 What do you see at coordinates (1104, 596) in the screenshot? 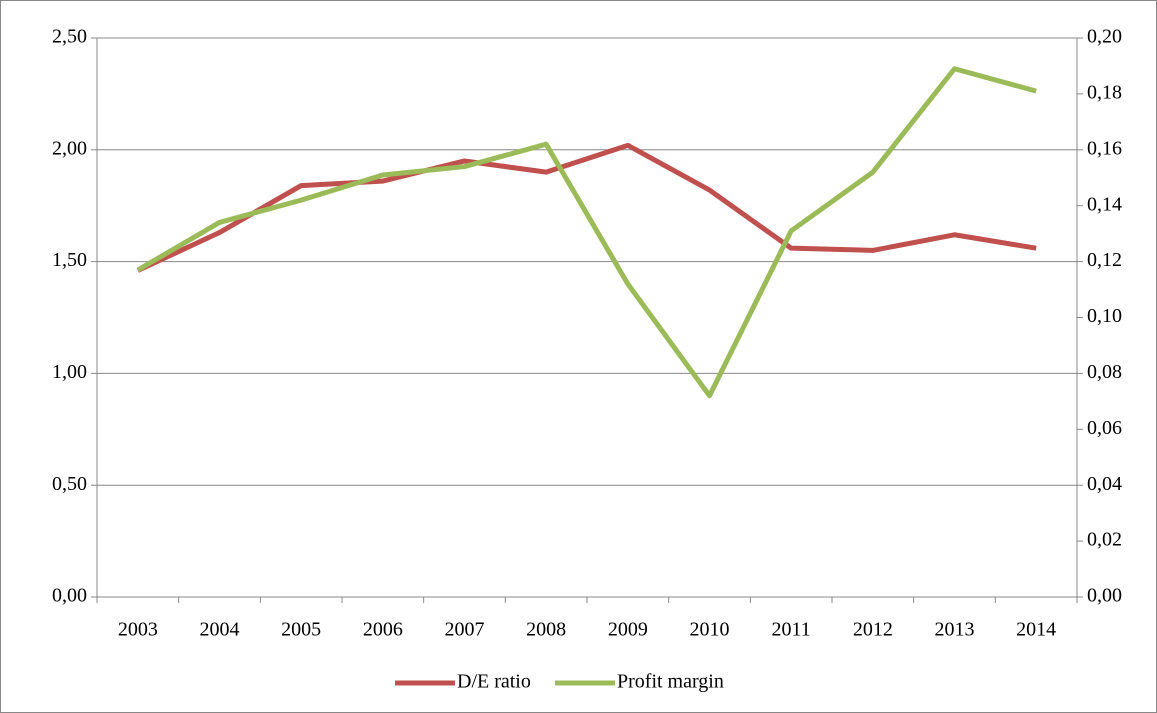
I see `y2-tick-label: 0,00` at bounding box center [1104, 596].